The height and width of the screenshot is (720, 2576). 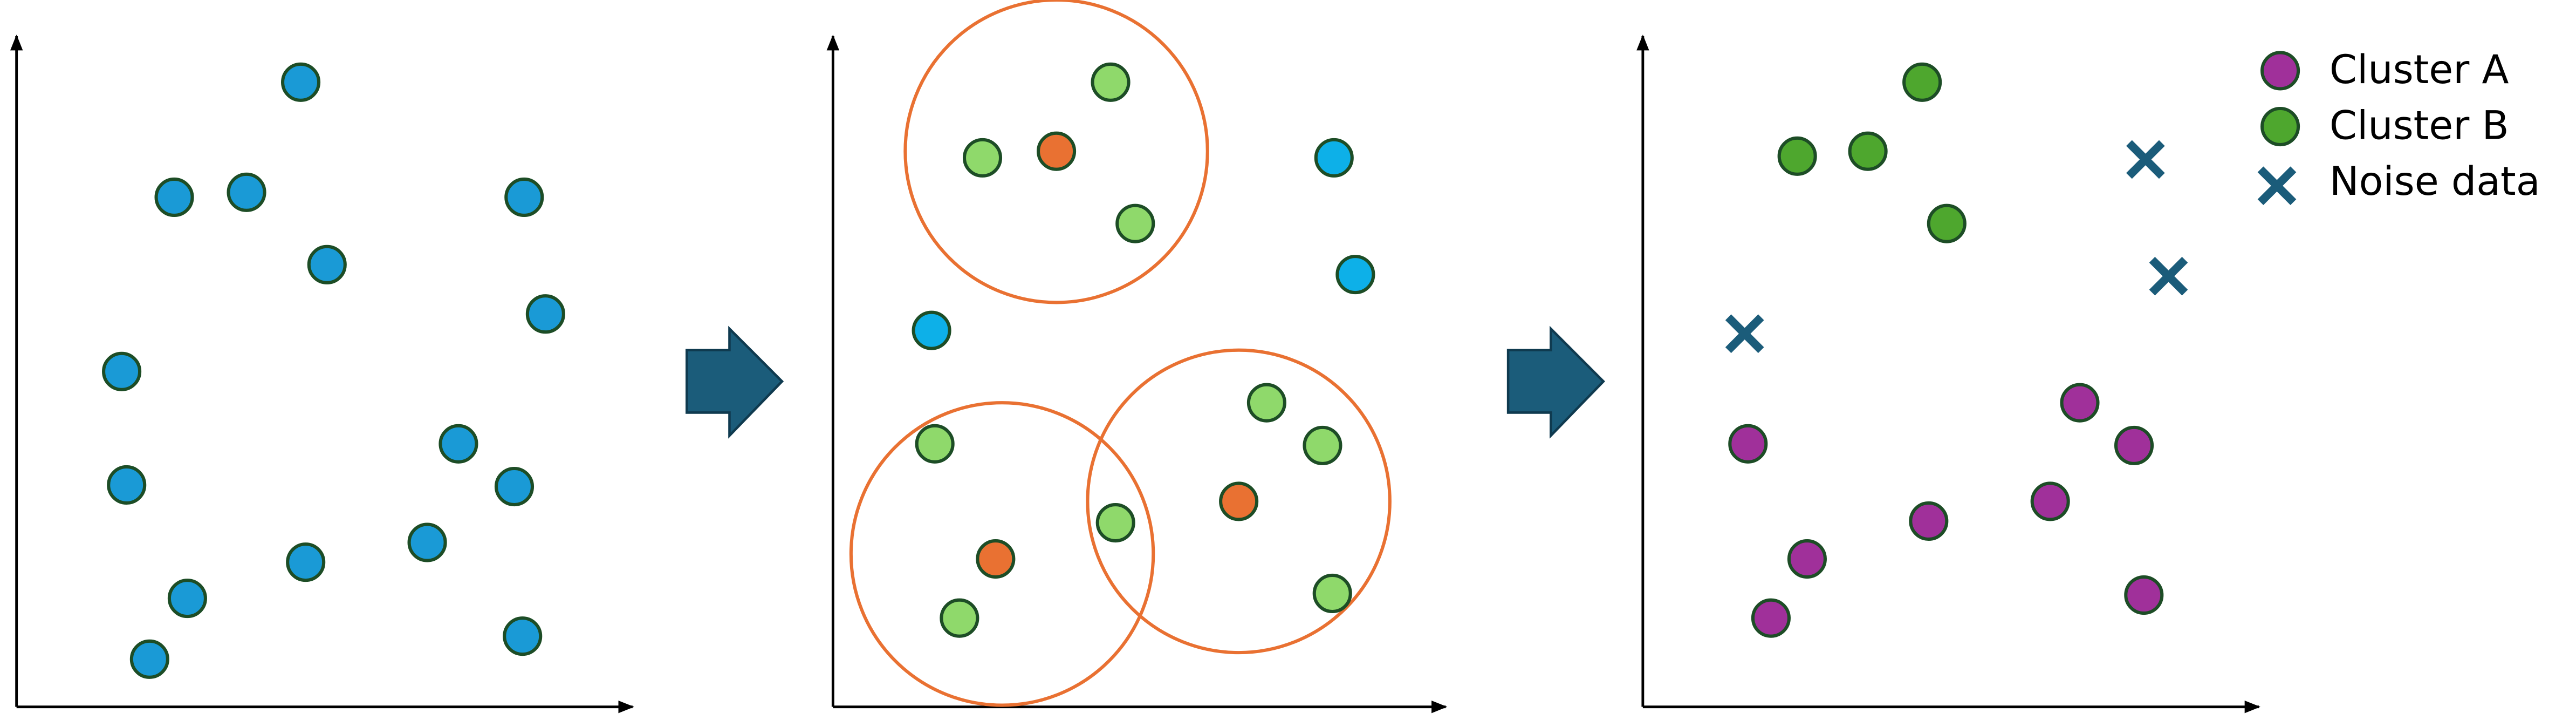 I want to click on neighbor-points, so click(x=1133, y=350).